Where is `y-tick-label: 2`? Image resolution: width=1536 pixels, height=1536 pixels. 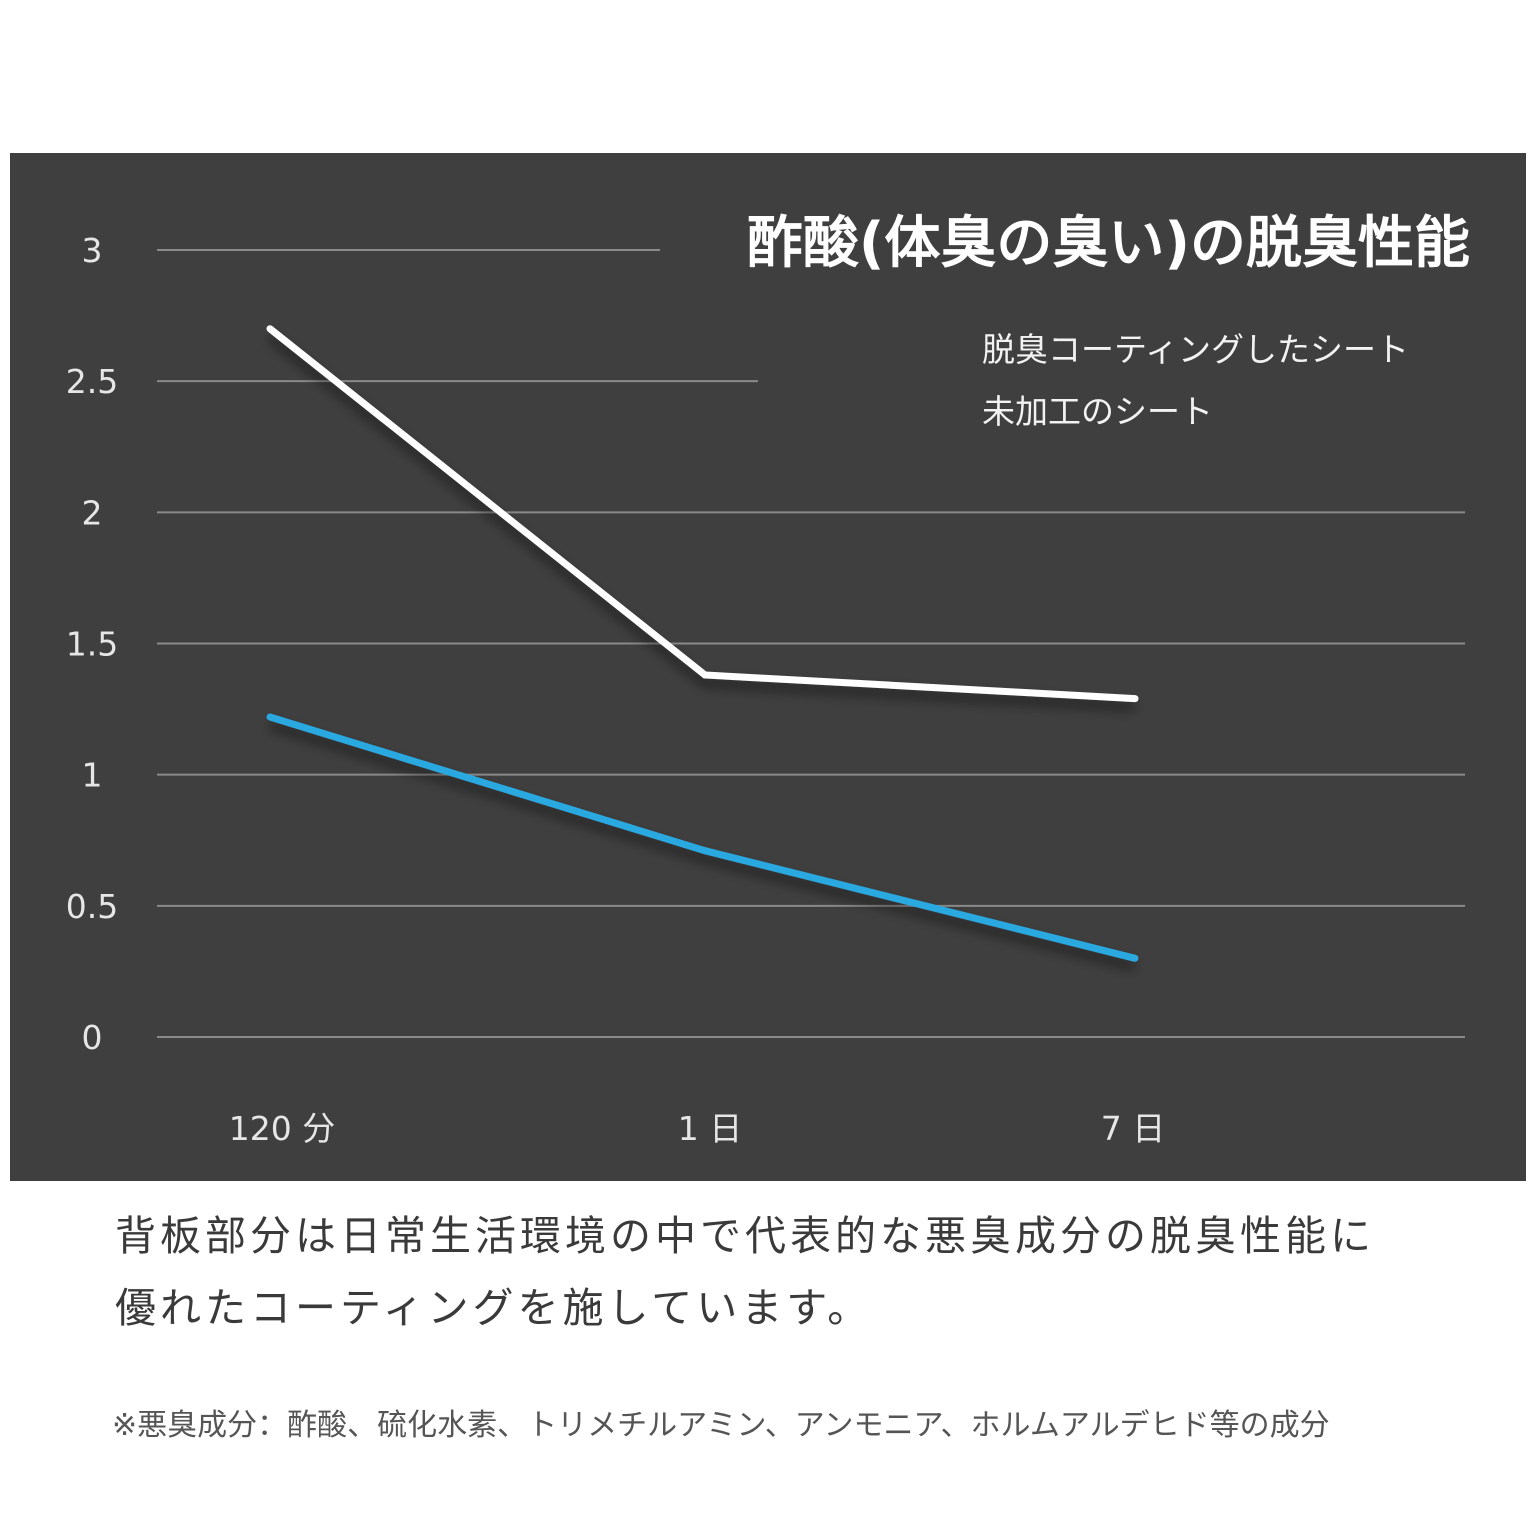 y-tick-label: 2 is located at coordinates (92, 512).